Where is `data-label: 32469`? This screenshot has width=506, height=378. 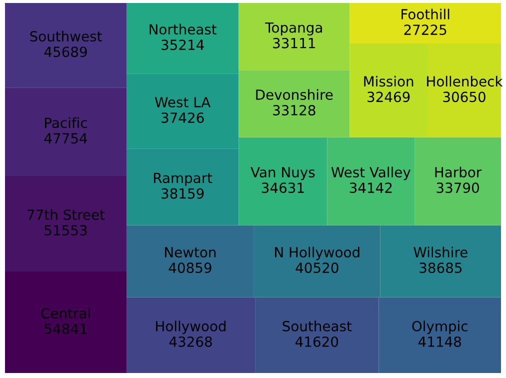 data-label: 32469 is located at coordinates (389, 97).